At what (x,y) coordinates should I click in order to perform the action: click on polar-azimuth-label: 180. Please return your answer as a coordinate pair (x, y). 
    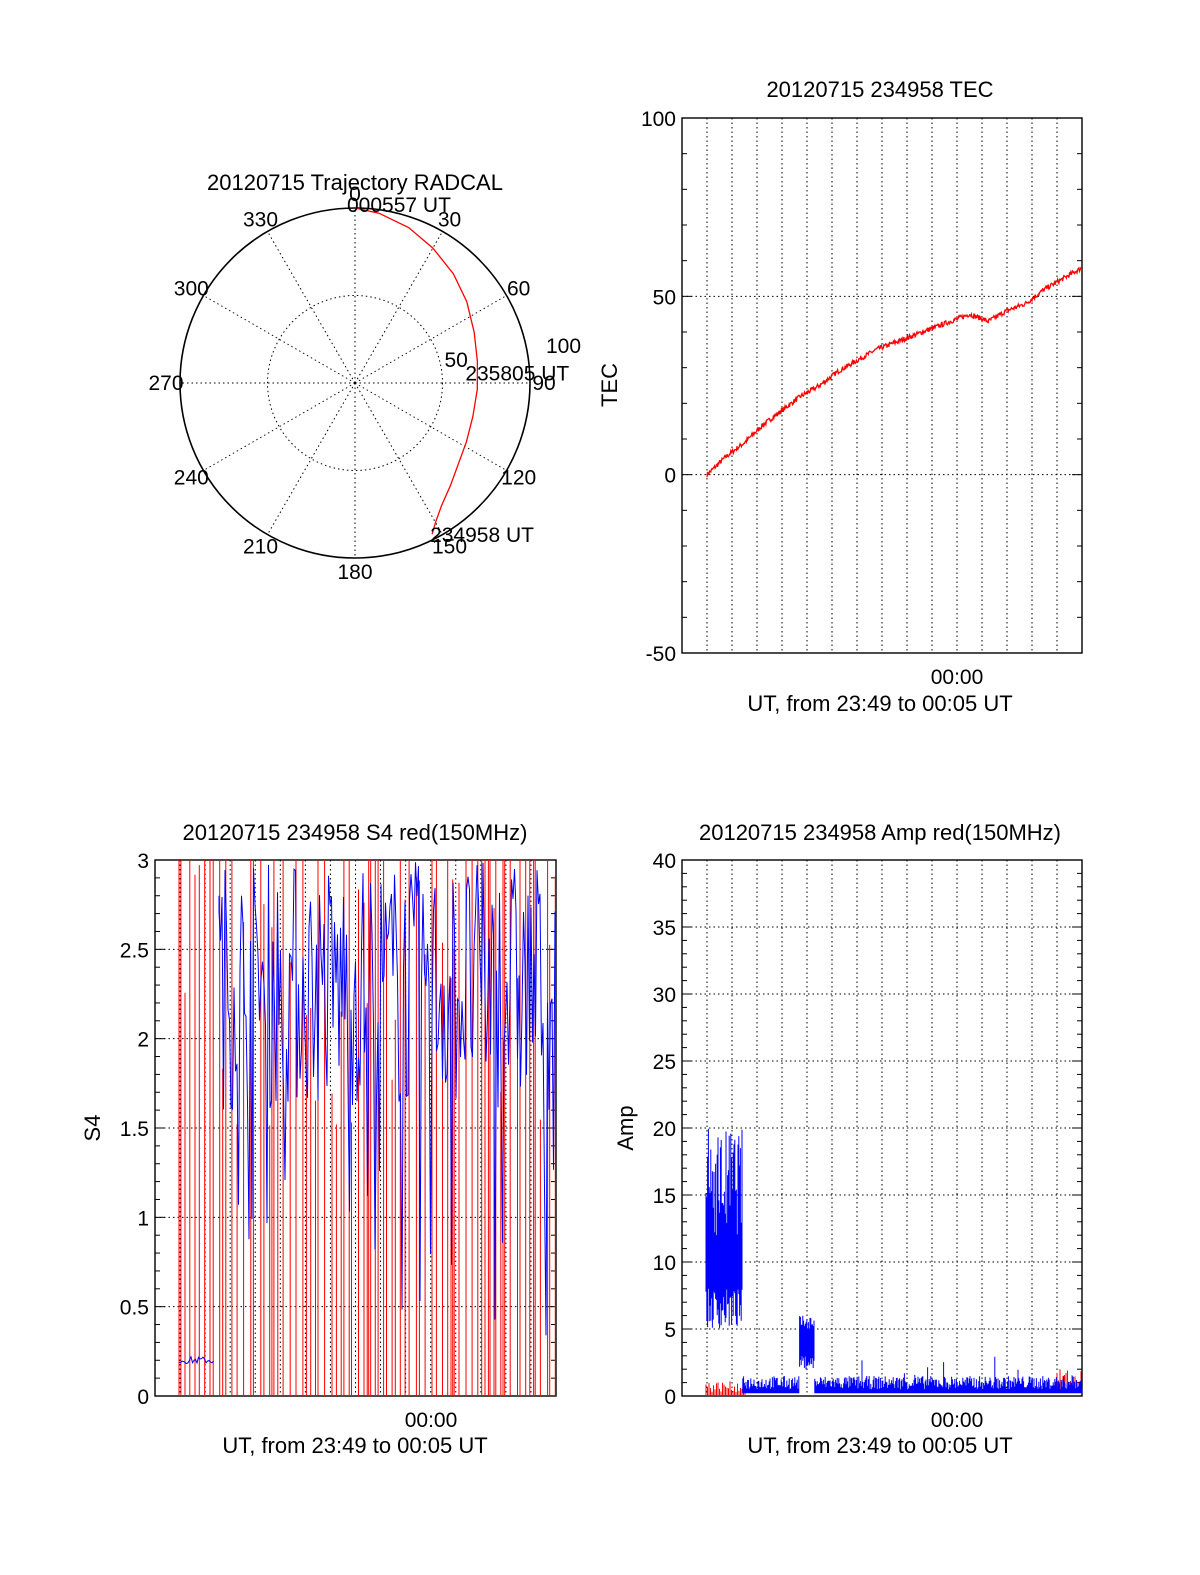
    Looking at the image, I should click on (354, 572).